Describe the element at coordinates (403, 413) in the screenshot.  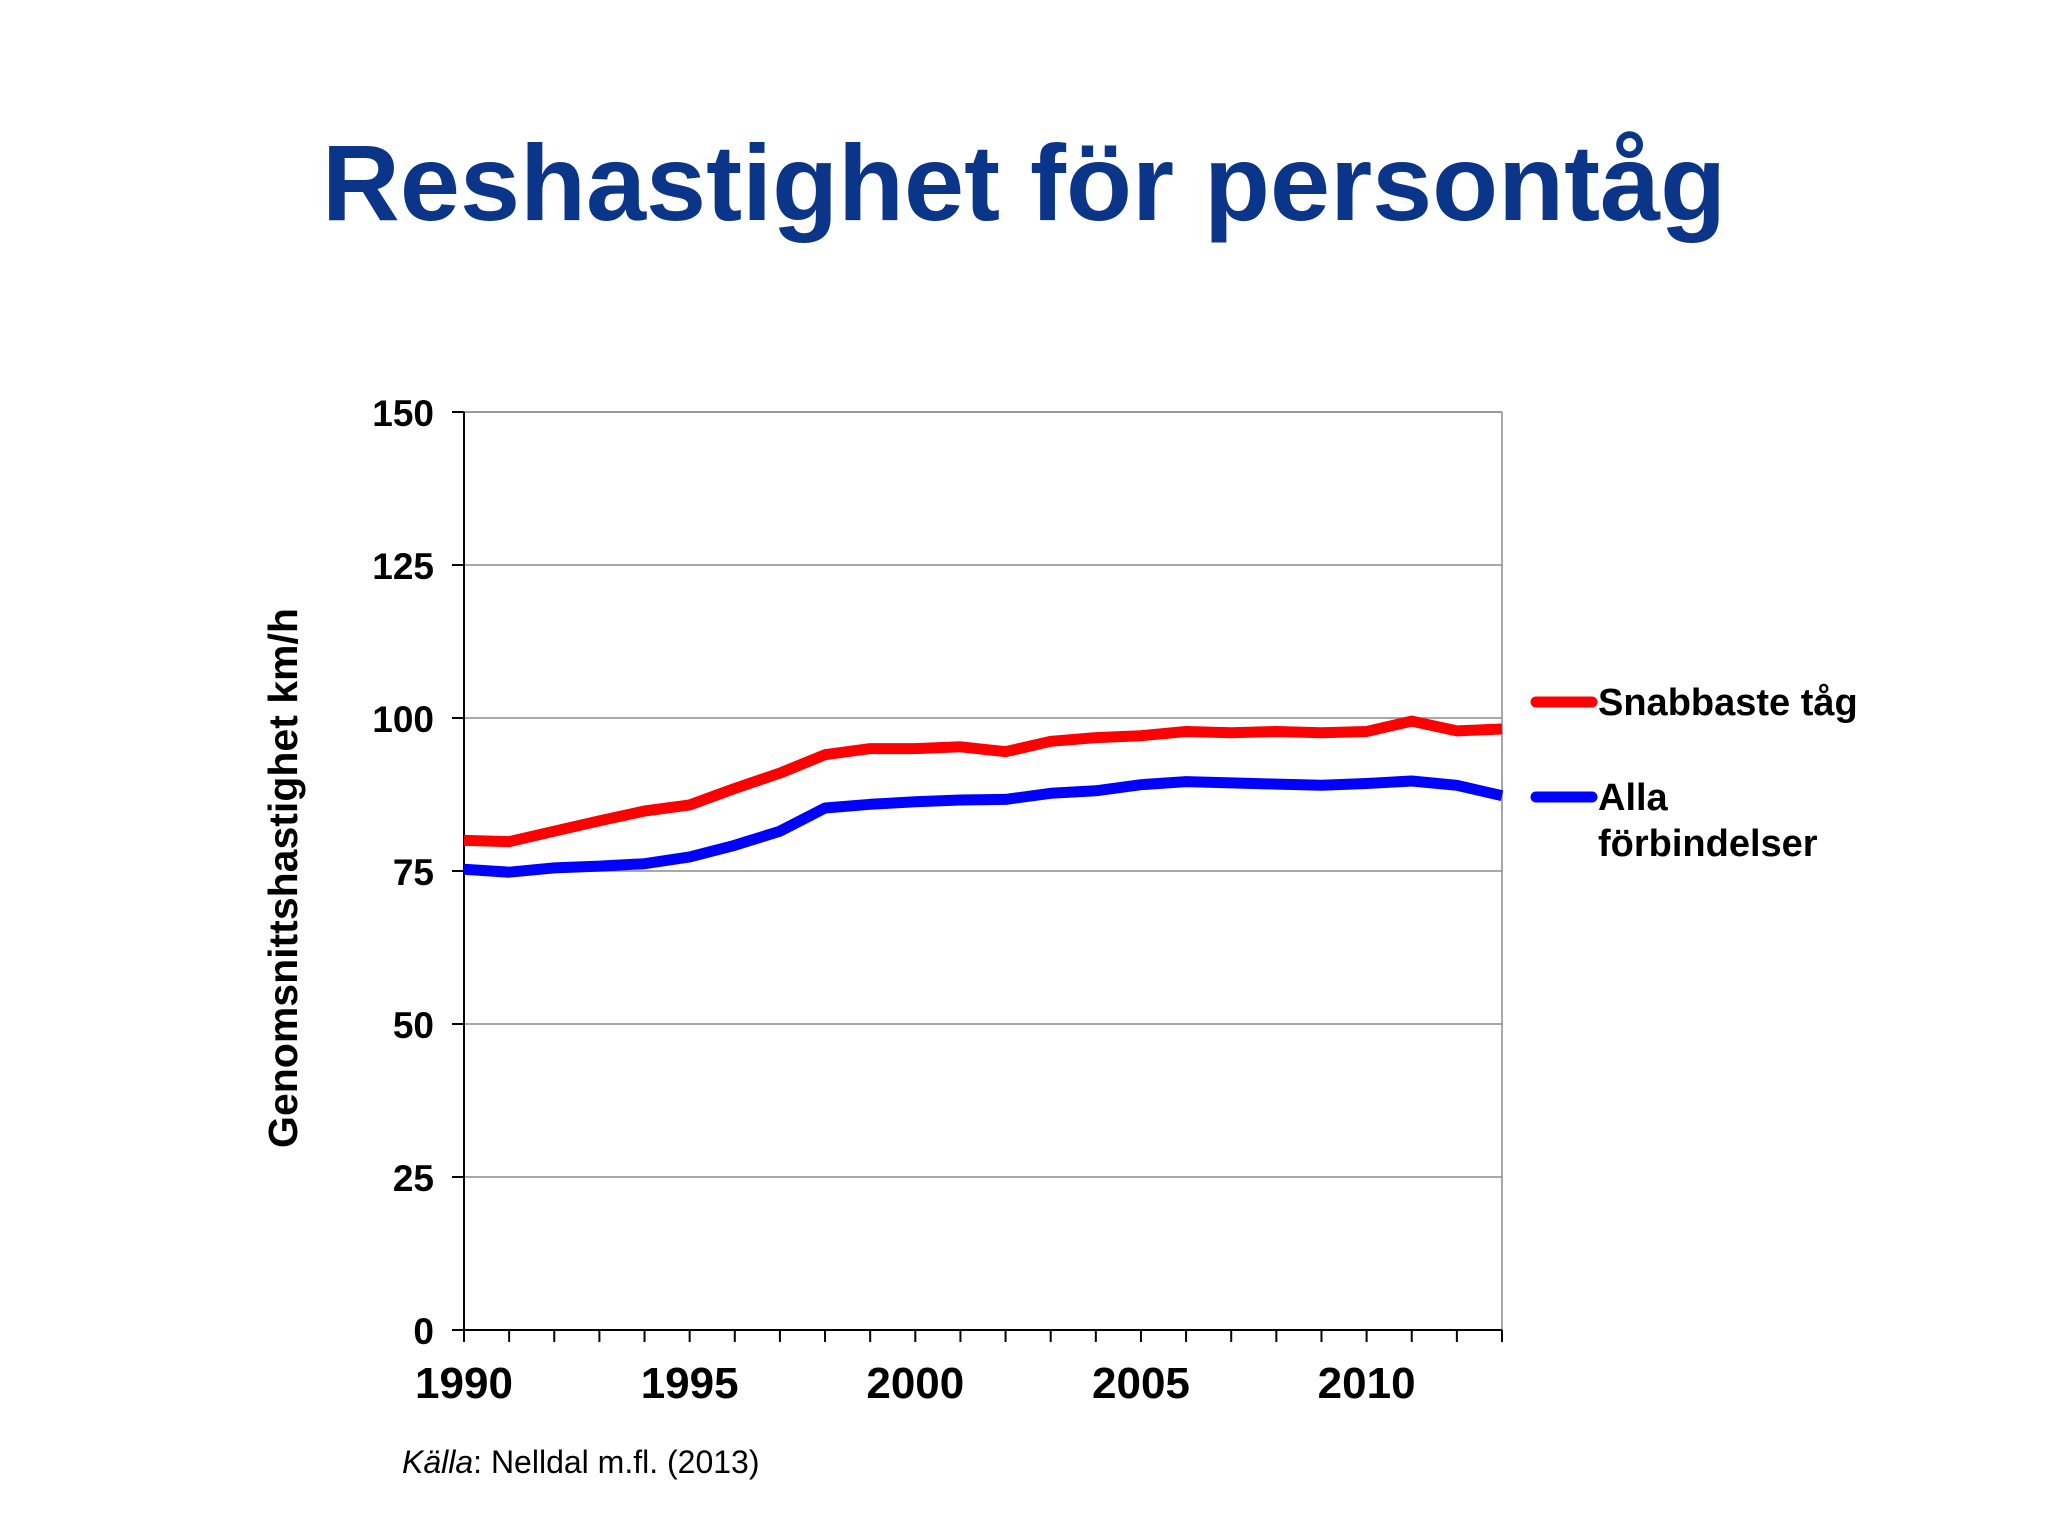
I see `y-tick-label-150: 150` at that location.